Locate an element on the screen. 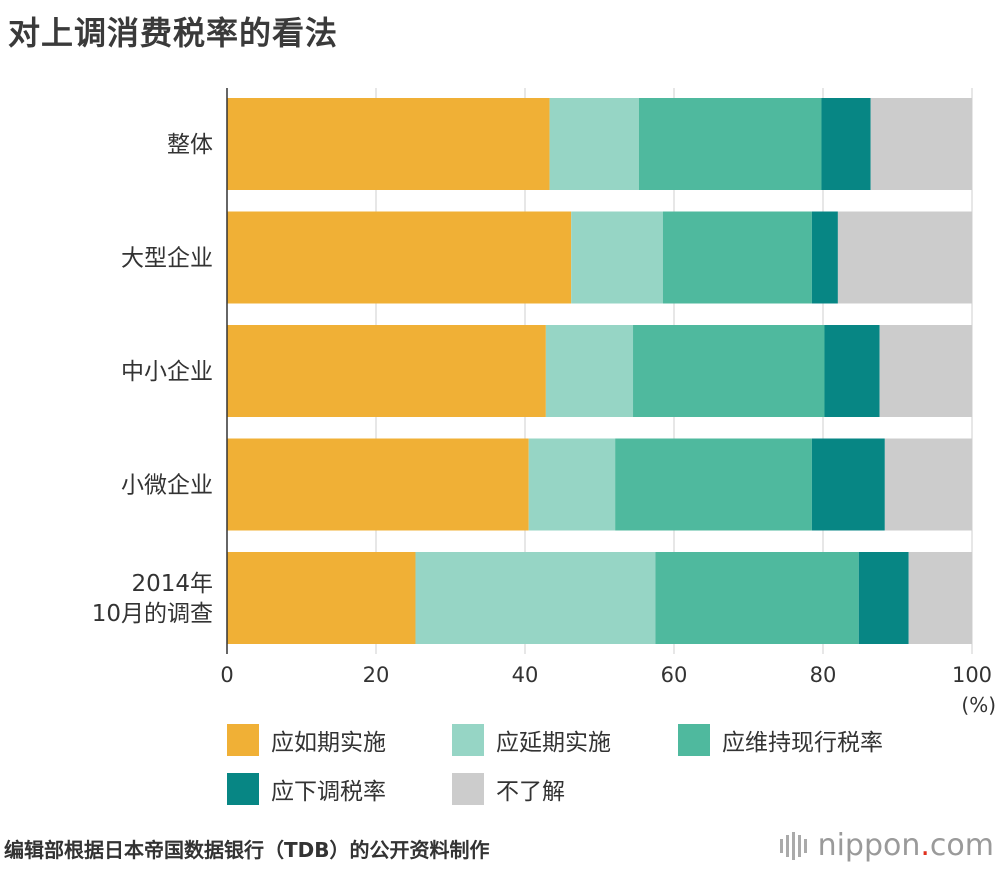 The image size is (1000, 870). nippon-logo: nippon. com is located at coordinates (886, 845).